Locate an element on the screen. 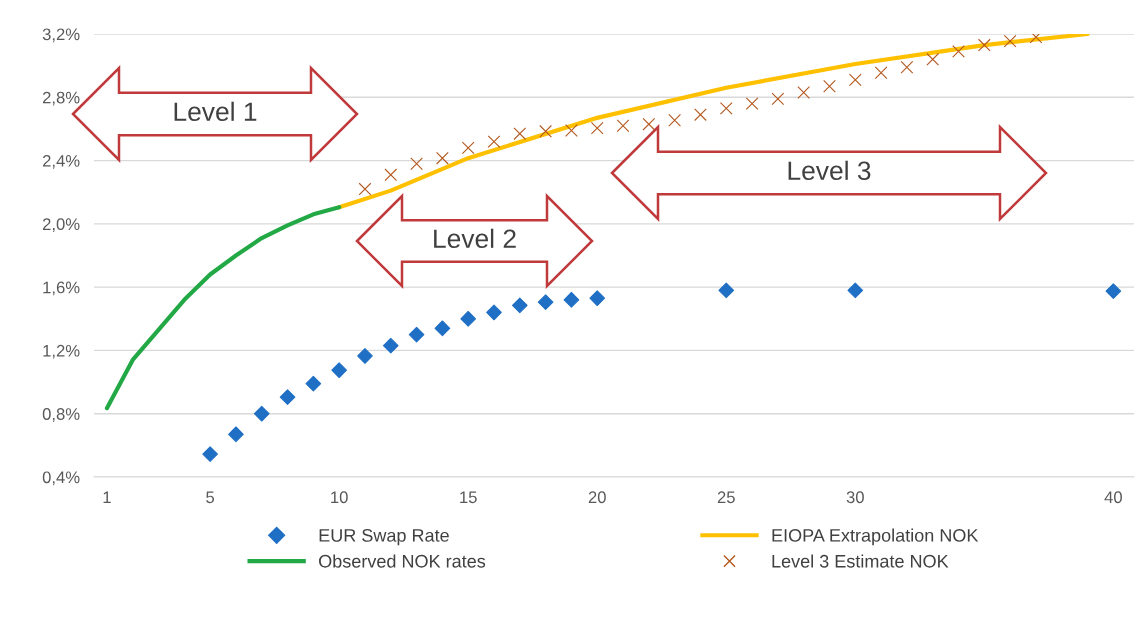 This screenshot has height=632, width=1148. legend-label: Level 3 Estimate NOK is located at coordinates (860, 561).